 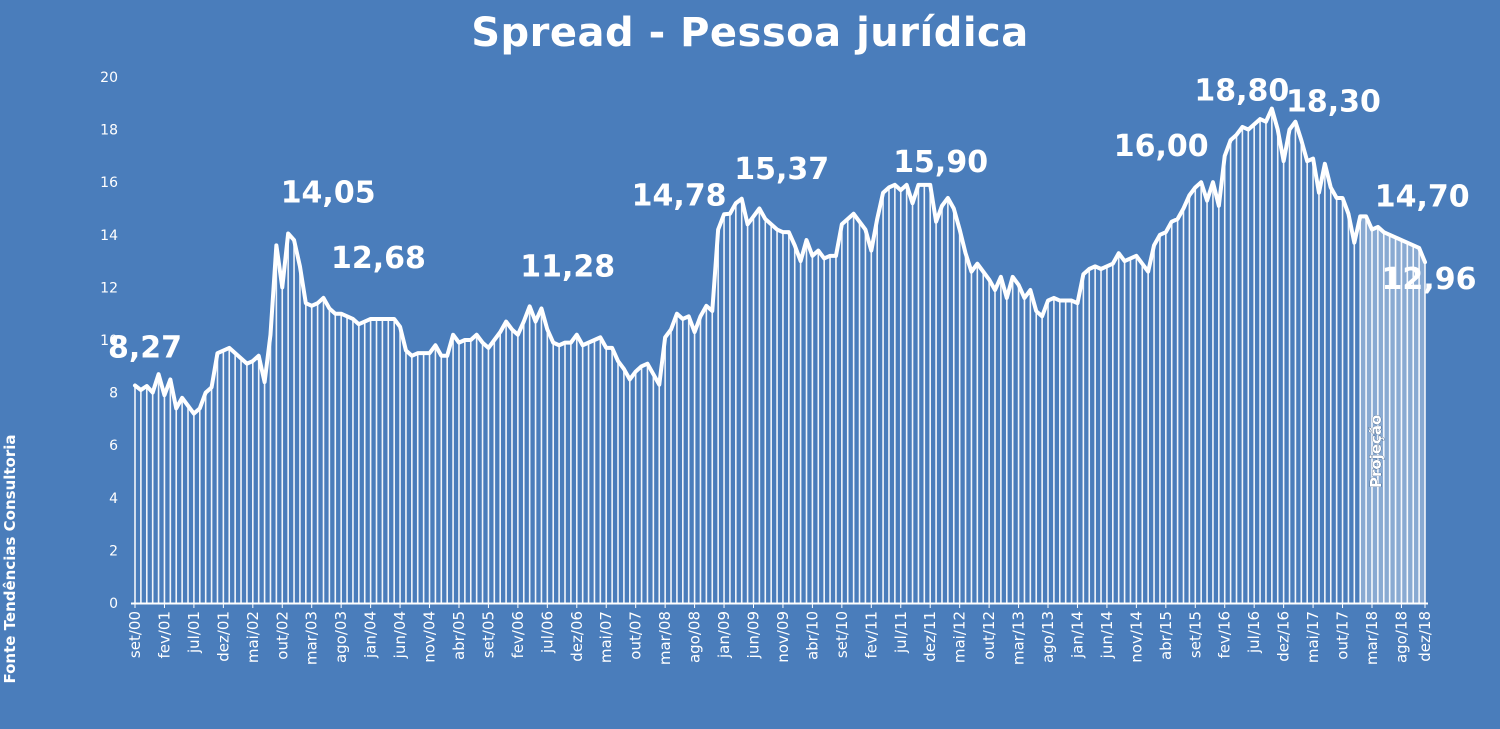 What do you see at coordinates (1401, 637) in the screenshot?
I see `x-tick-label: ago/18` at bounding box center [1401, 637].